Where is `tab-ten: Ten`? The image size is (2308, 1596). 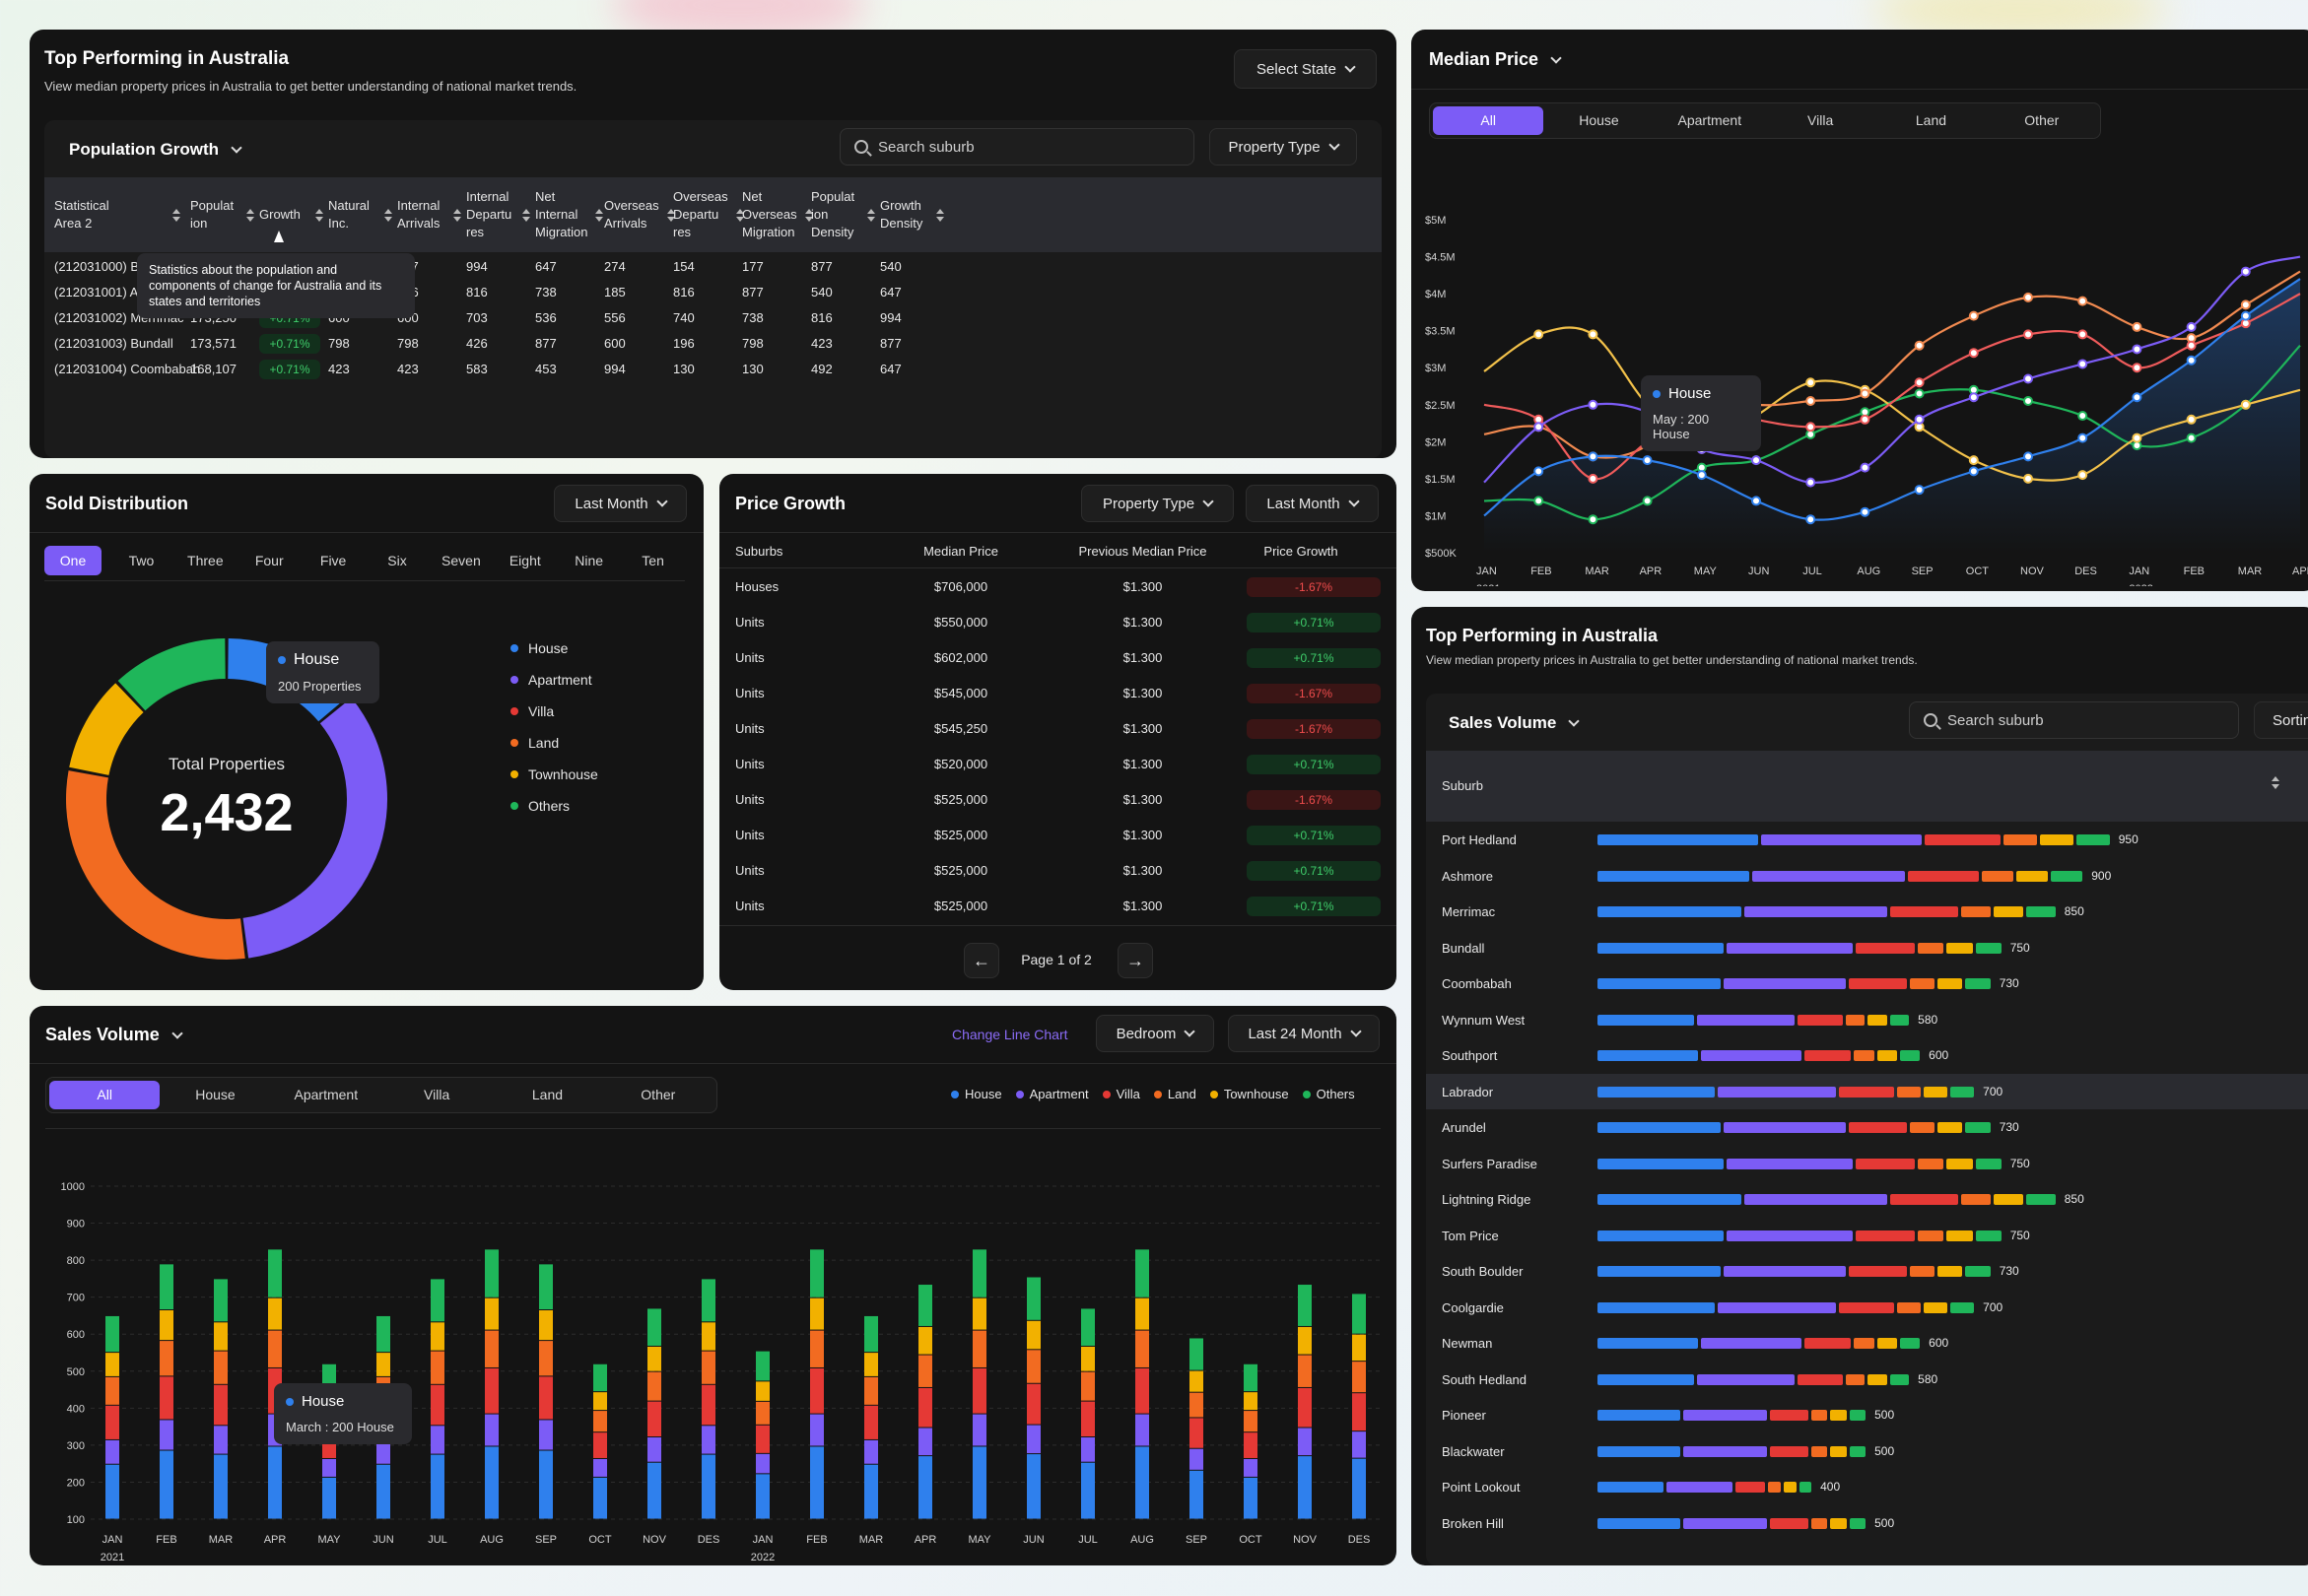 tab-ten: Ten is located at coordinates (653, 560).